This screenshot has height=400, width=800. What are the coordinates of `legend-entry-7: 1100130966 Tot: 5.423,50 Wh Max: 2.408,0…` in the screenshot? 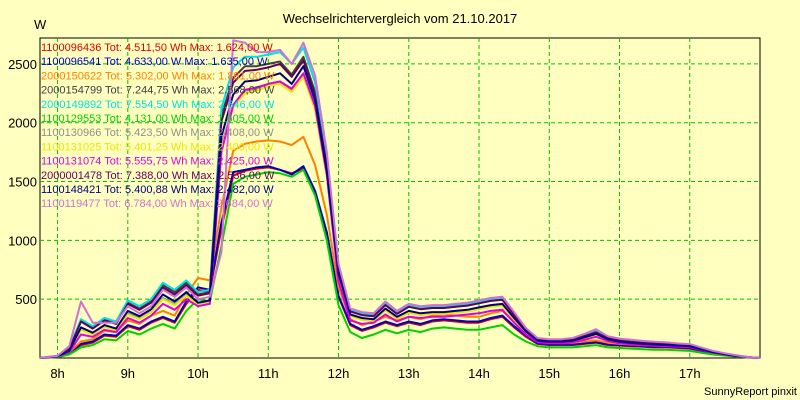 It's located at (157, 133).